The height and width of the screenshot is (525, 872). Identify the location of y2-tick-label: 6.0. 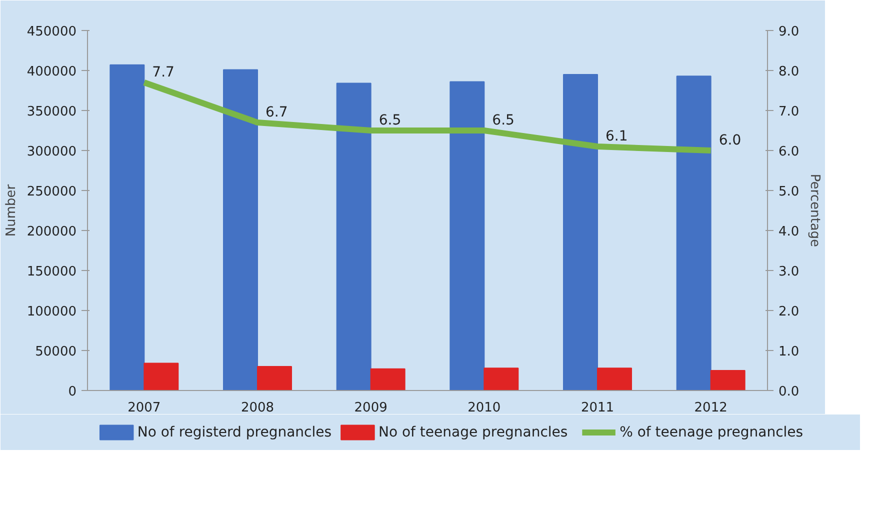
(789, 152).